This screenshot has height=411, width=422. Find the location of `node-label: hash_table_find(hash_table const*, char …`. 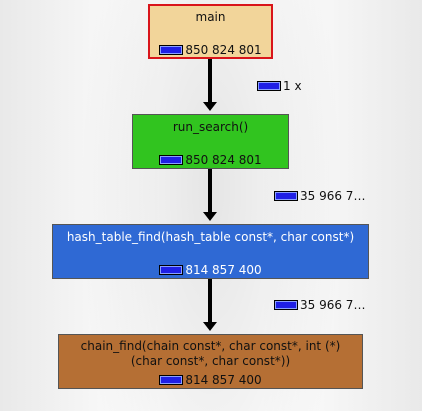

node-label: hash_table_find(hash_table const*, char … is located at coordinates (210, 237).